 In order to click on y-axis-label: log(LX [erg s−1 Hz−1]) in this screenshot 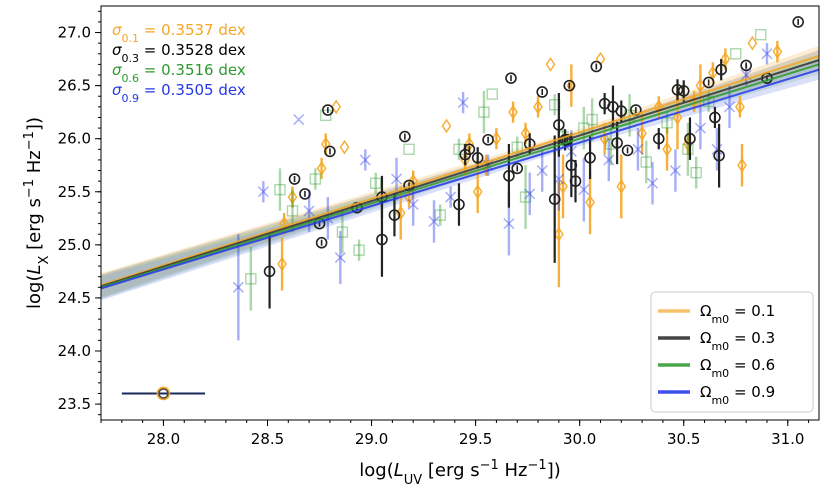, I will do `click(37, 213)`.